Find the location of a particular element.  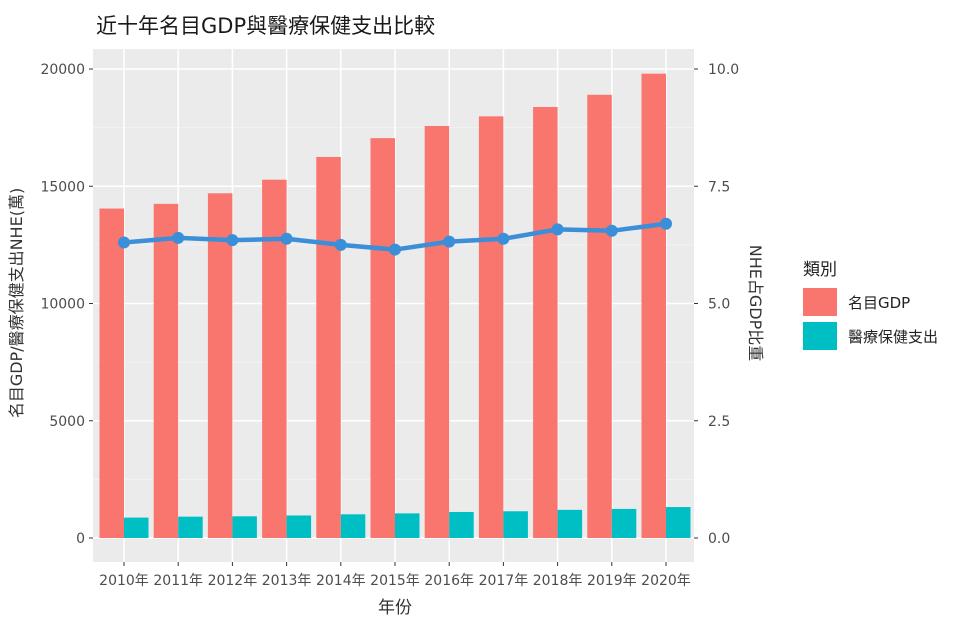

x-tick-label: 2017年 is located at coordinates (504, 581).